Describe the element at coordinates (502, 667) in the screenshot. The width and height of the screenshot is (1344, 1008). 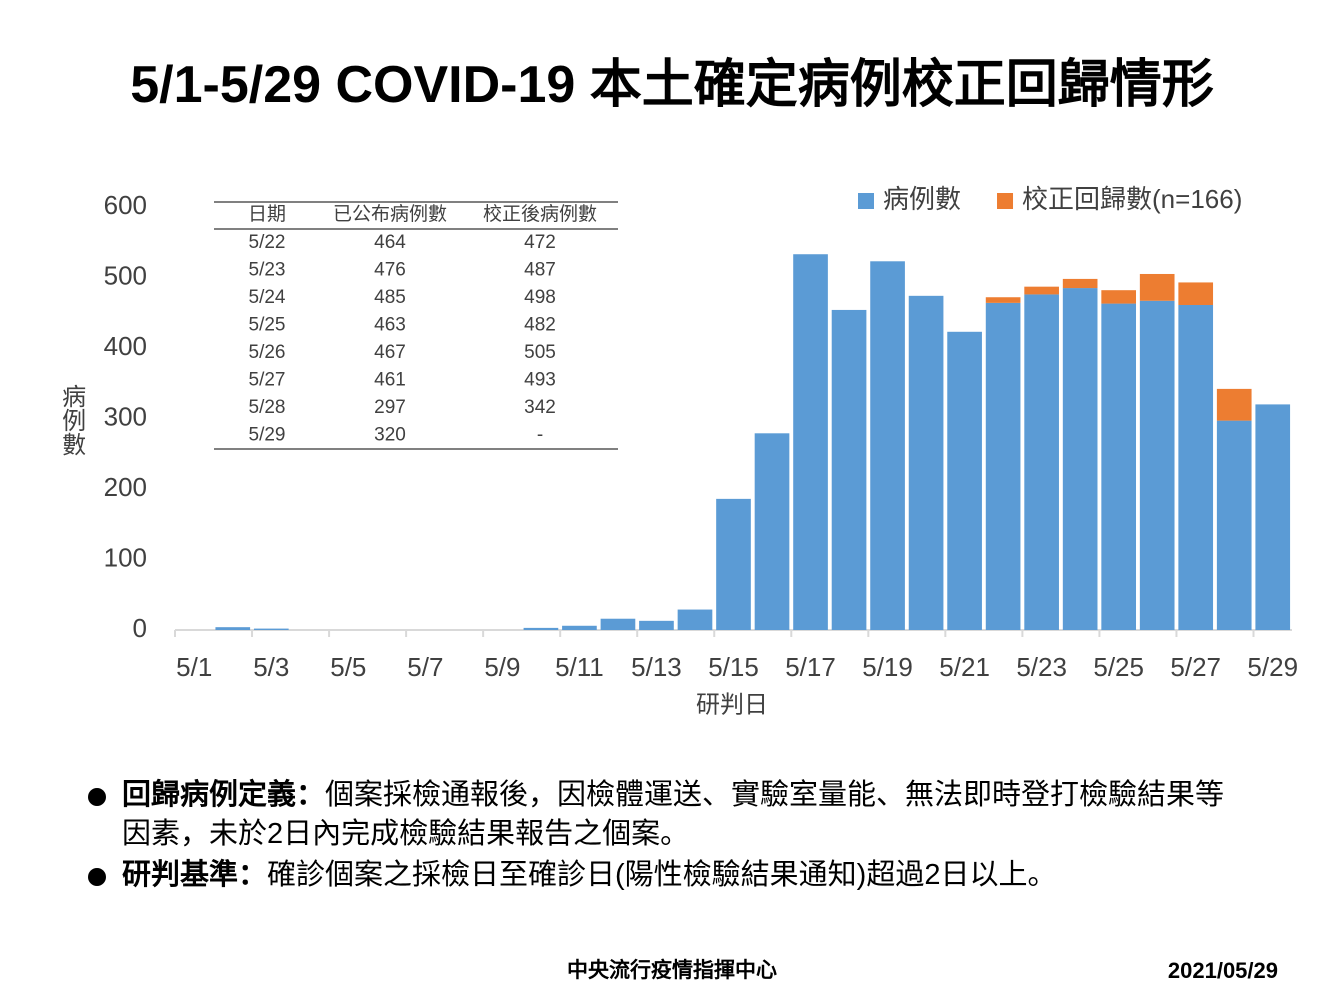
I see `x-tick-label: 5/9` at that location.